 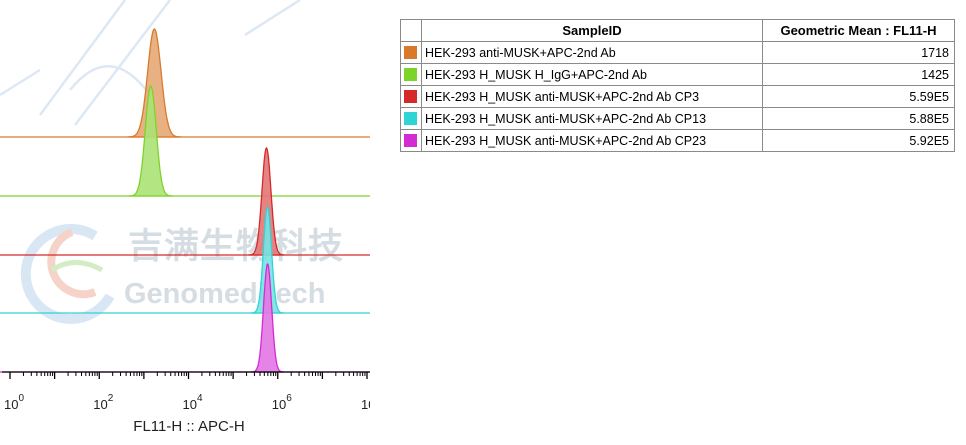 What do you see at coordinates (186, 391) in the screenshot?
I see `x-axis: 10⁰ 10² 10⁴ 10⁶ 108` at bounding box center [186, 391].